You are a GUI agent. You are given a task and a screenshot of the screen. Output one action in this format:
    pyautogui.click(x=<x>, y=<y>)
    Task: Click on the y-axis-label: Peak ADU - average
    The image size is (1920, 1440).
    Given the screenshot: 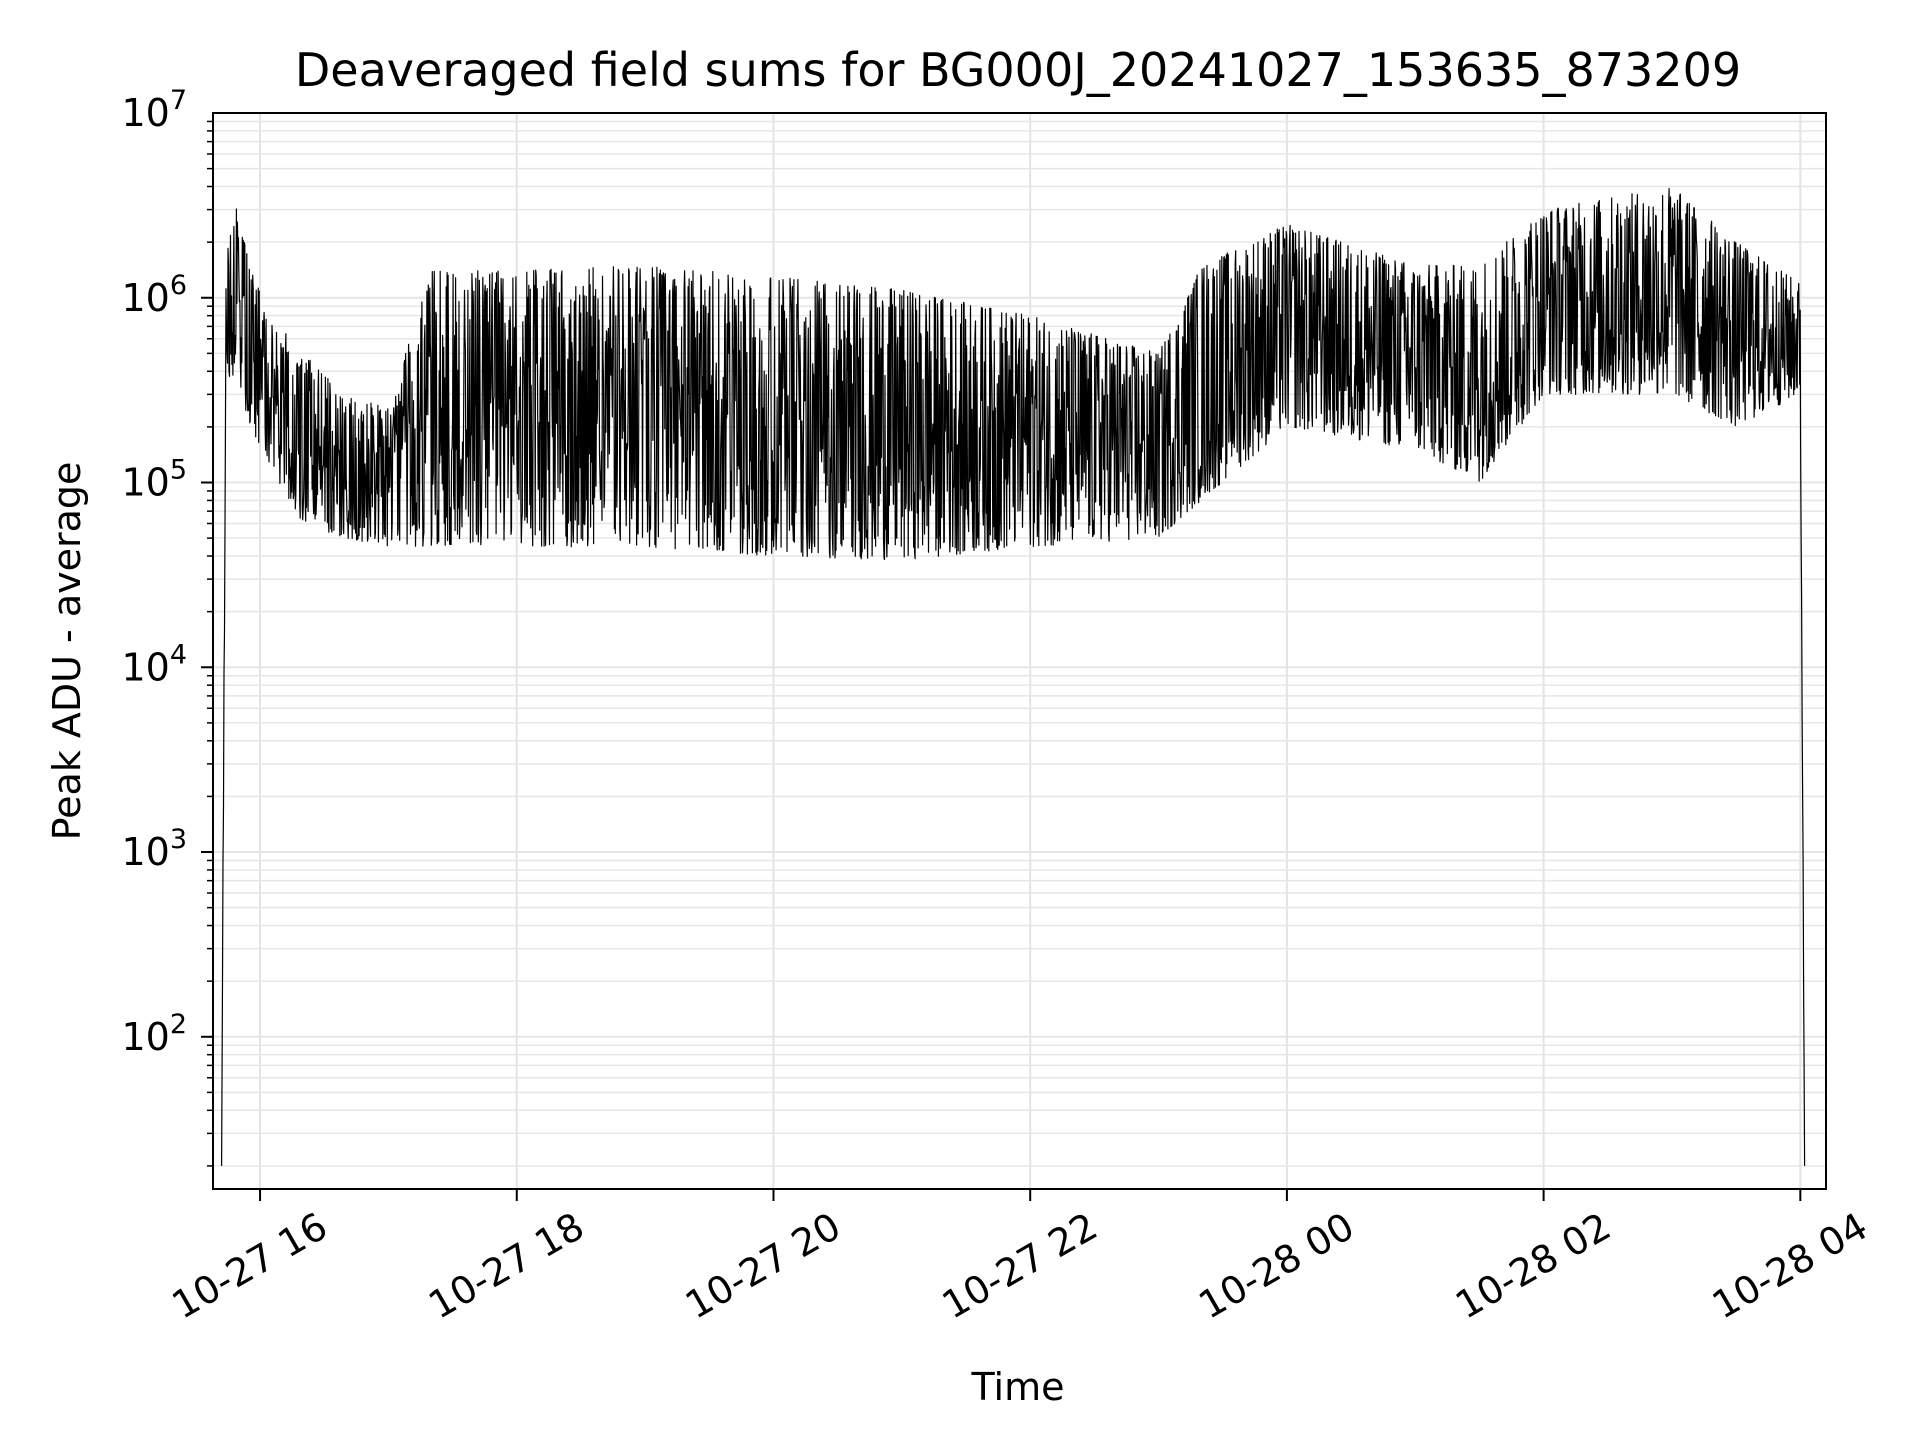 What is the action you would take?
    pyautogui.click(x=67, y=651)
    